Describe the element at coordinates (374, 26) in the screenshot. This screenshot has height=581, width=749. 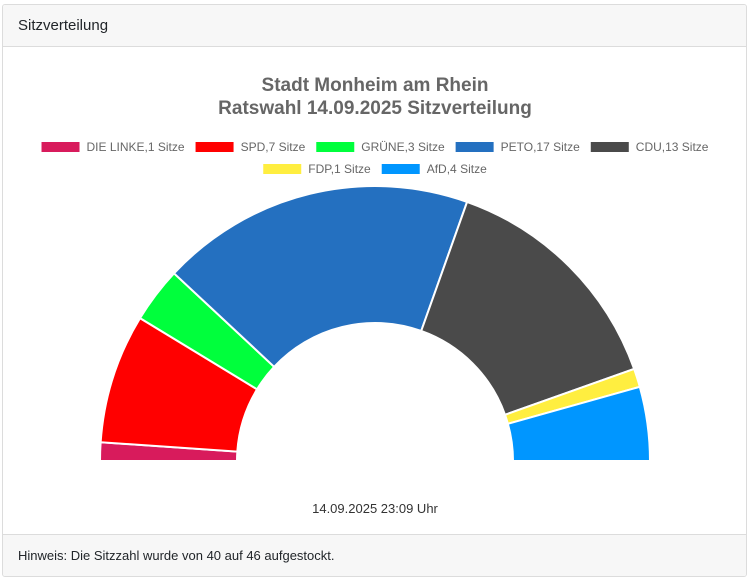
I see `card-header: Sitzverteilung` at that location.